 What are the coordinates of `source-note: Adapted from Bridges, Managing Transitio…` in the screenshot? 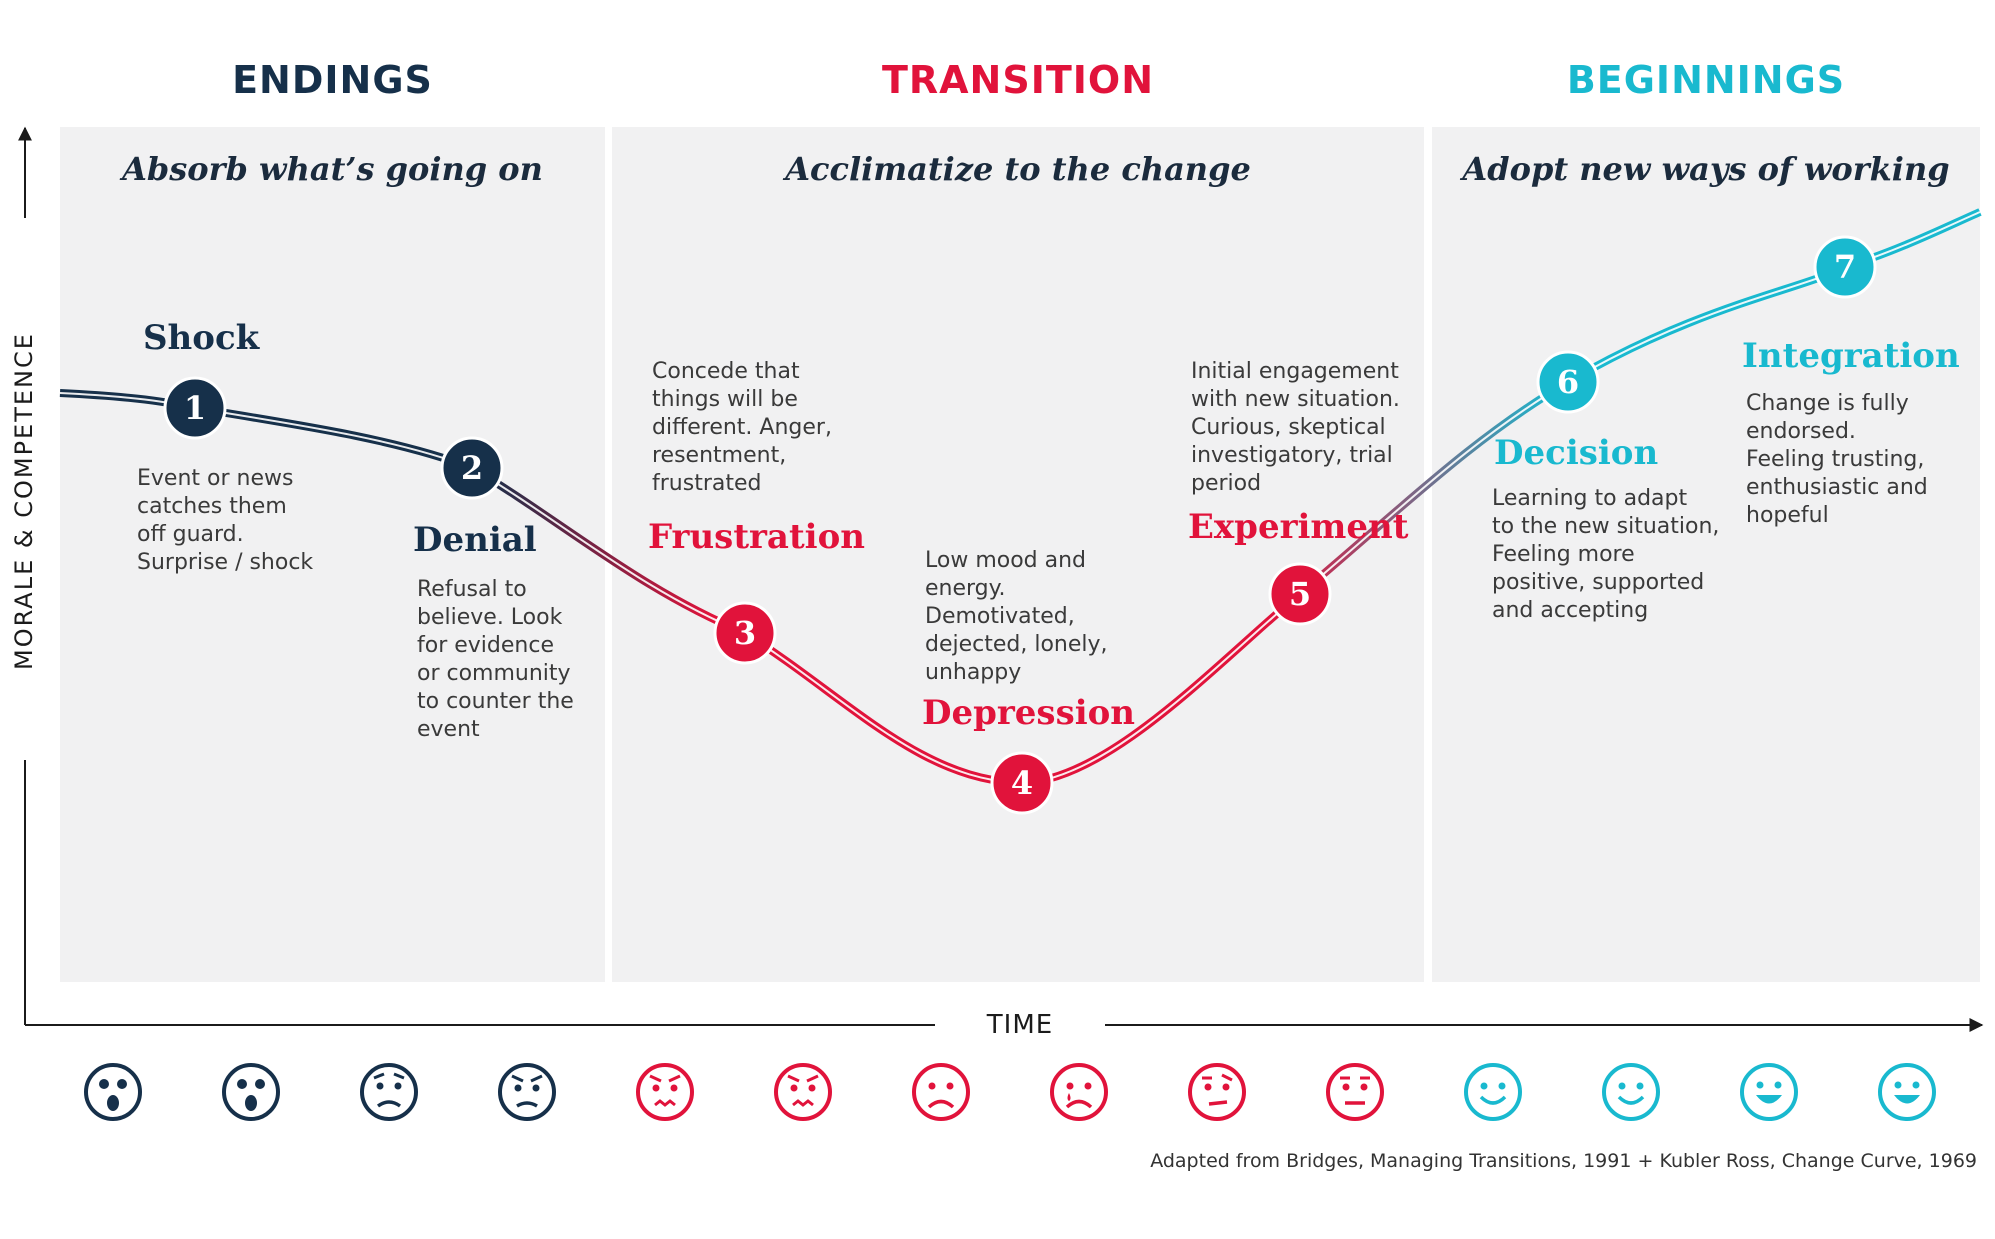 It's located at (1563, 1161).